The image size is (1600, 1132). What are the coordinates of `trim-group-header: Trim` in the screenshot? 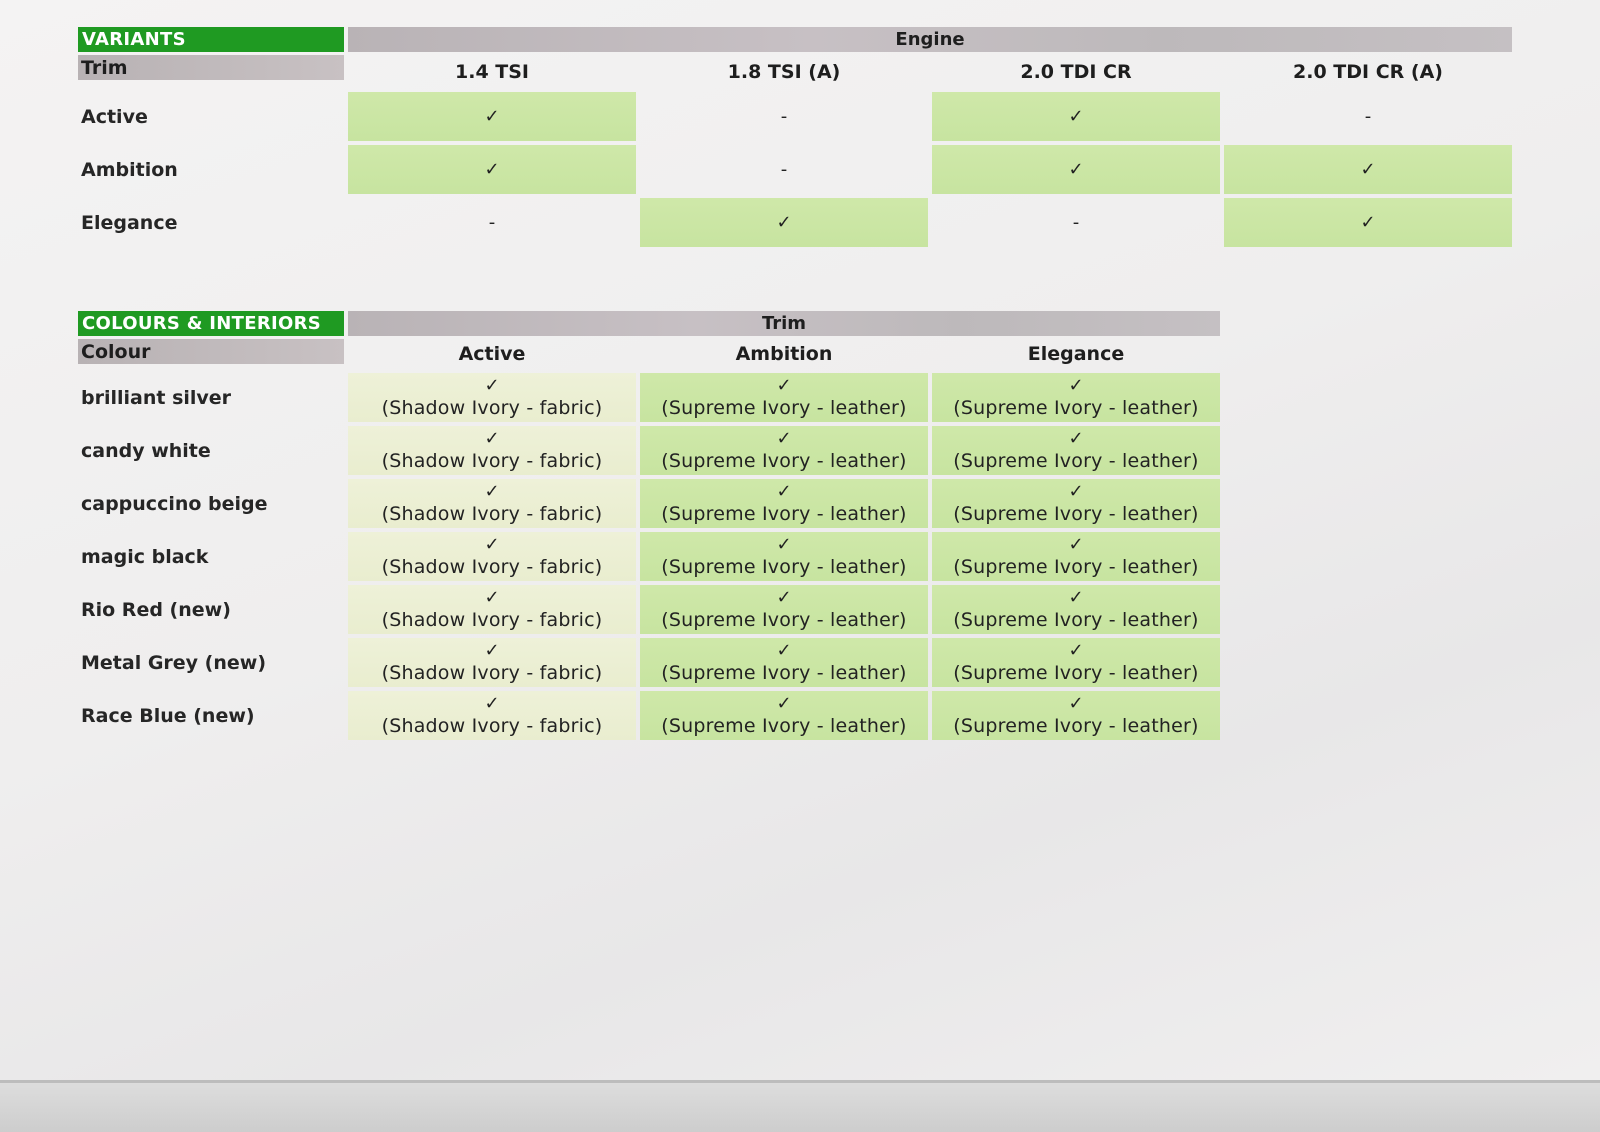 It's located at (784, 323).